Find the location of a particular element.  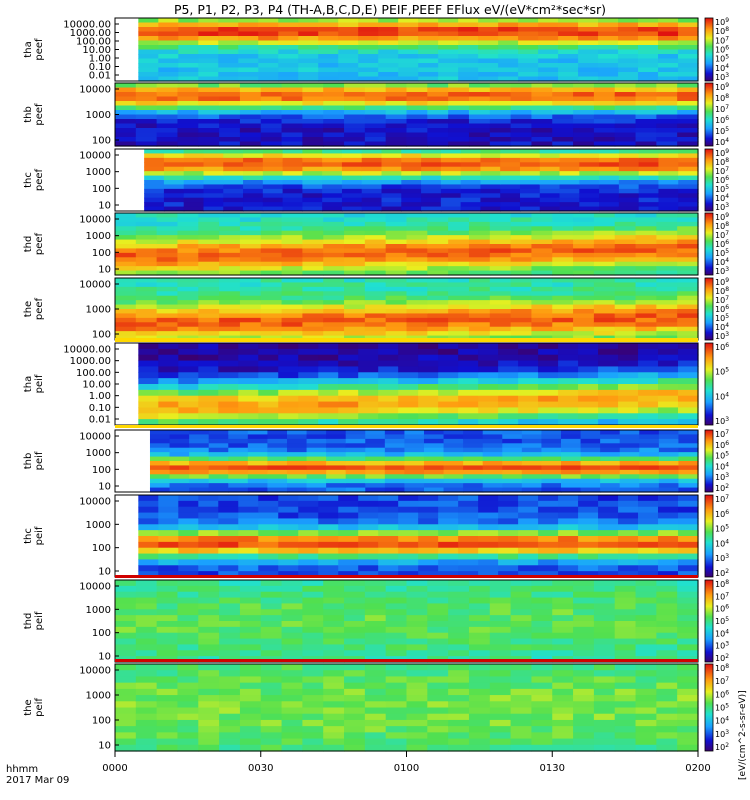

y-tick-label: 10 is located at coordinates (104, 206).